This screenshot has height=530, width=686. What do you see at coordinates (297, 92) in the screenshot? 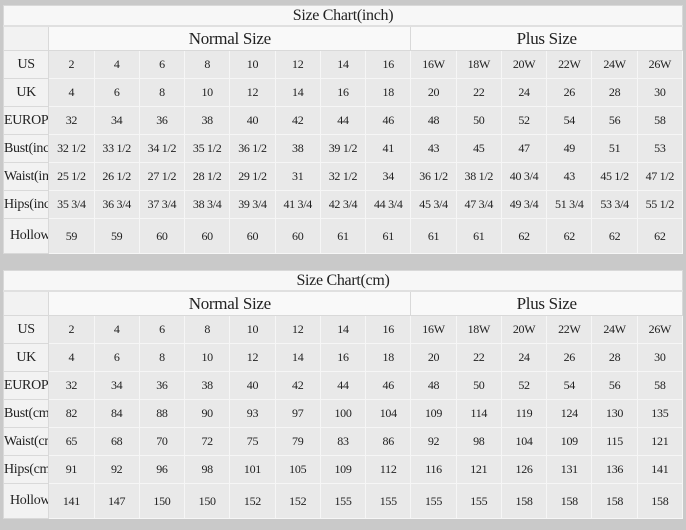
I see `size-value-cell: 14` at bounding box center [297, 92].